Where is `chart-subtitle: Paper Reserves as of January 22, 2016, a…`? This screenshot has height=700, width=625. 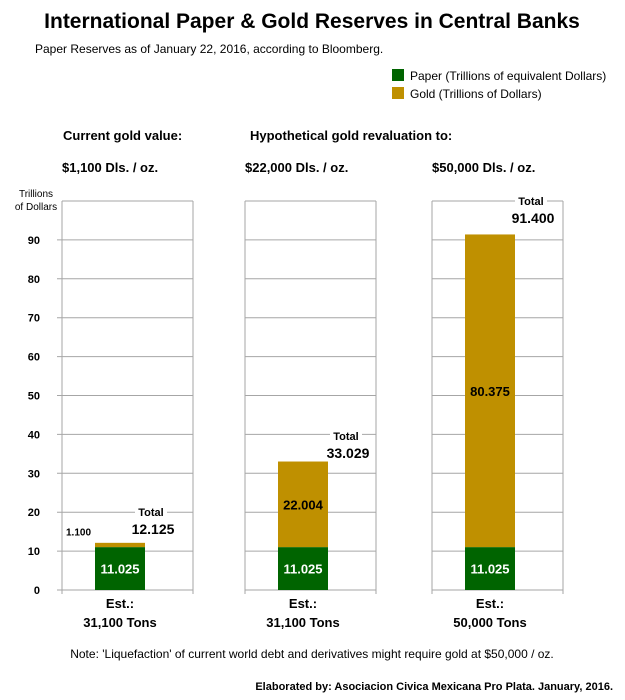 chart-subtitle: Paper Reserves as of January 22, 2016, a… is located at coordinates (209, 49).